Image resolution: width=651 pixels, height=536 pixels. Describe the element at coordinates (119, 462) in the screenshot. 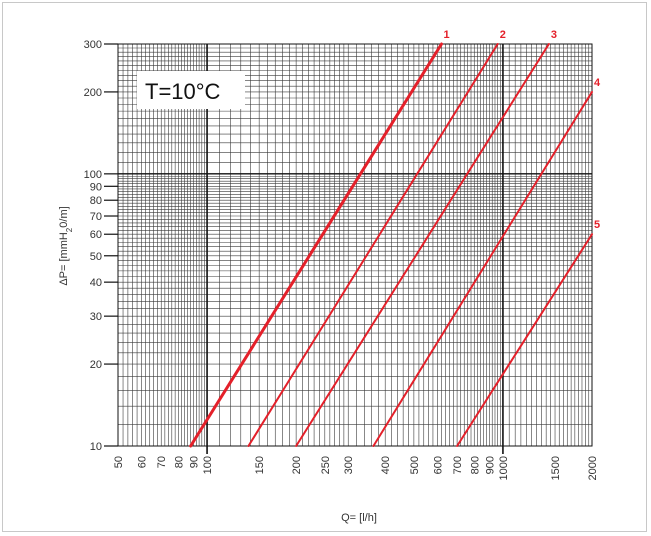

I see `x-tick-label: 50` at that location.